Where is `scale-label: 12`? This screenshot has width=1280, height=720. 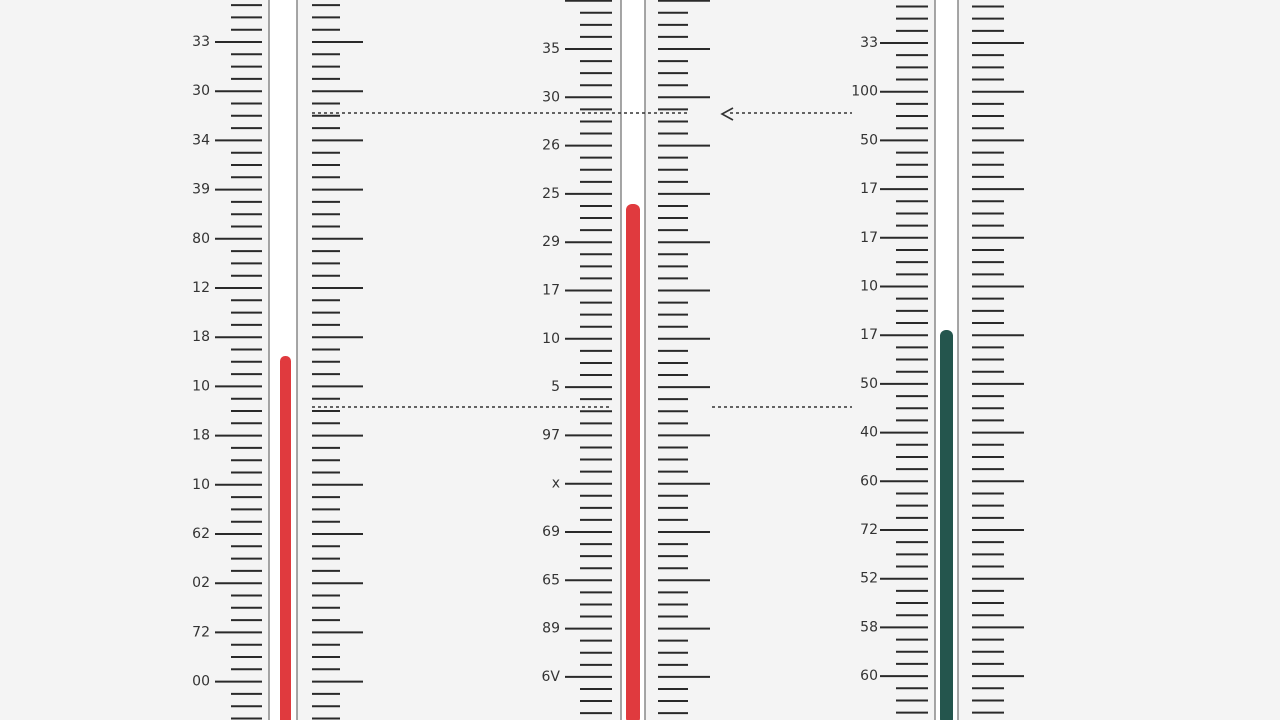
scale-label: 12 is located at coordinates (201, 288).